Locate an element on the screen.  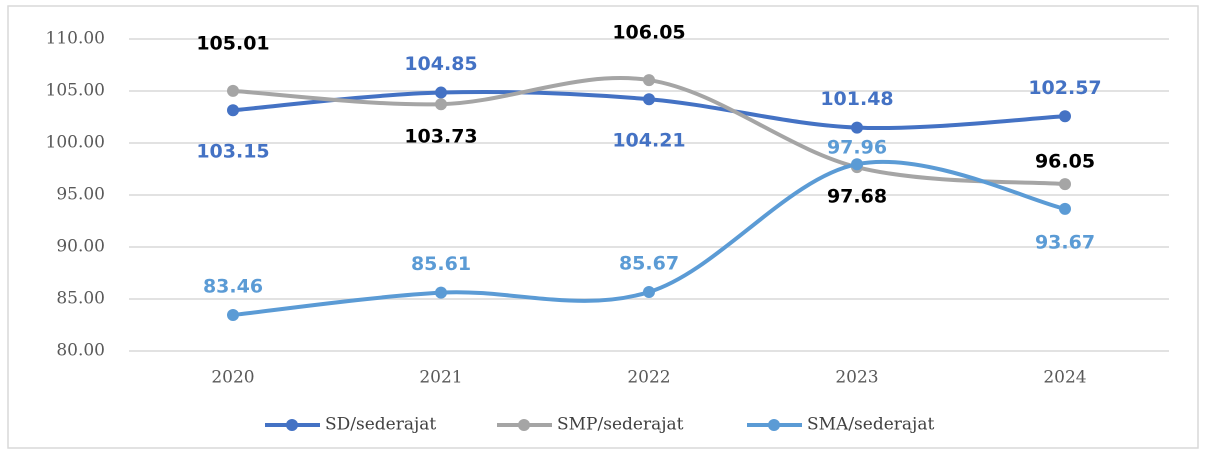
y-tick-label: 90.00 is located at coordinates (80, 247).